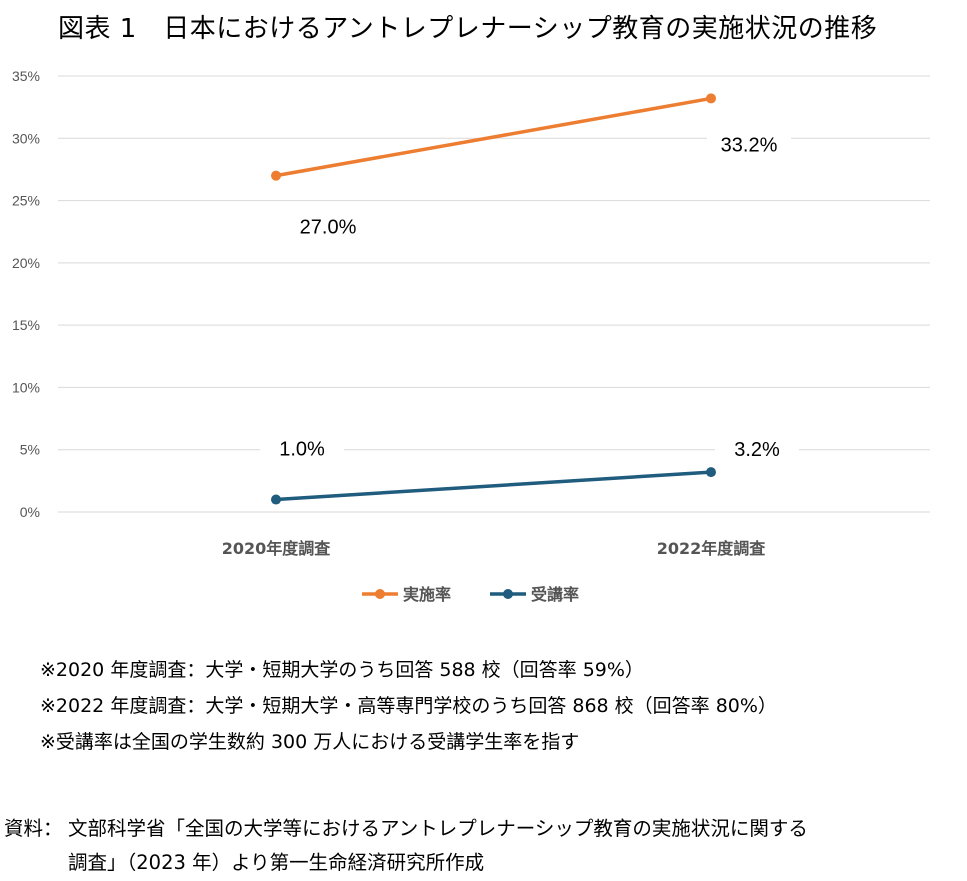 The width and height of the screenshot is (967, 881). Describe the element at coordinates (427, 594) in the screenshot. I see `legend-label: 実施率` at that location.